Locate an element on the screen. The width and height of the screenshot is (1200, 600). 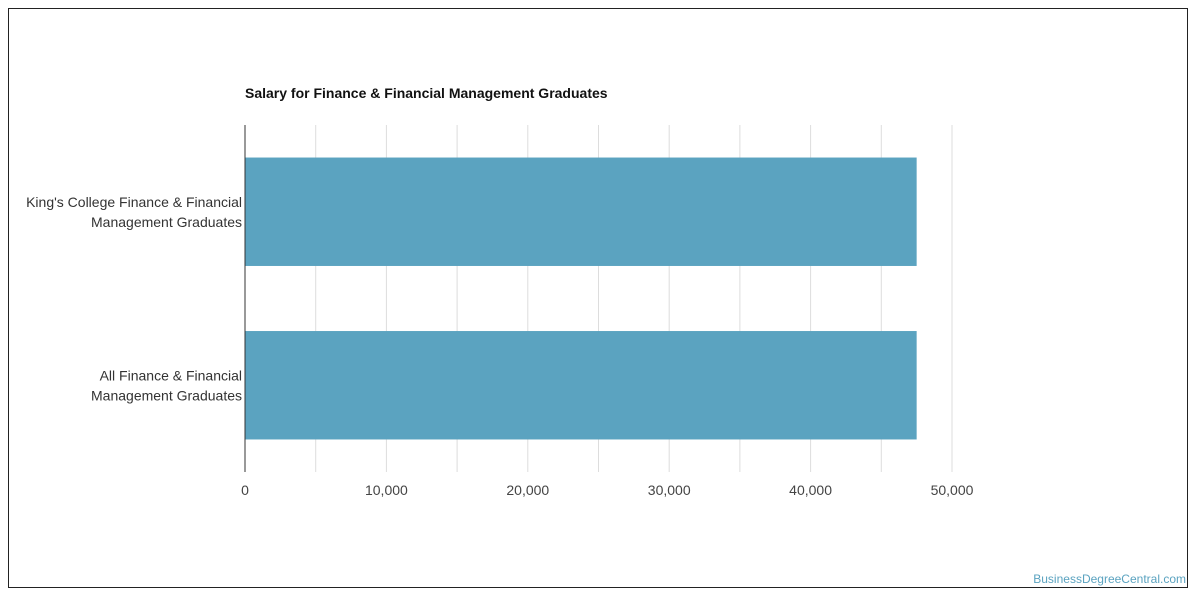
x-tick-label: 0 is located at coordinates (245, 490).